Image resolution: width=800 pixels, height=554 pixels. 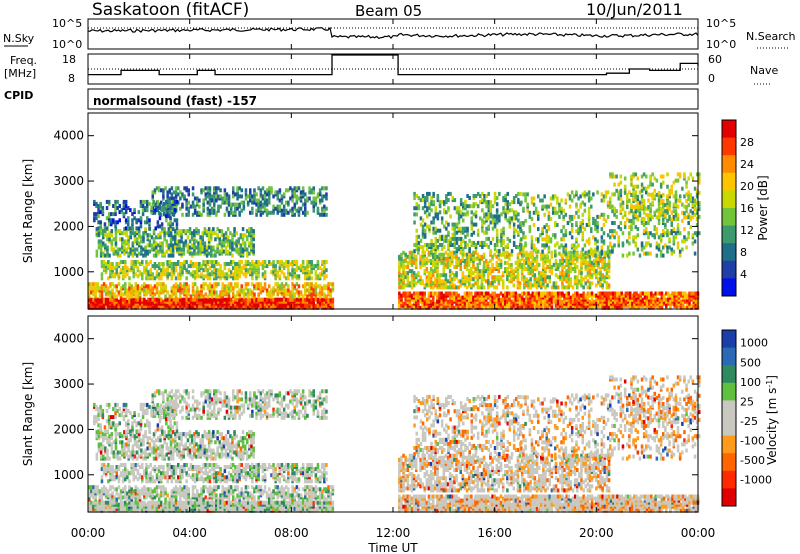 What do you see at coordinates (388, 11) in the screenshot?
I see `beam-label: Beam 05` at bounding box center [388, 11].